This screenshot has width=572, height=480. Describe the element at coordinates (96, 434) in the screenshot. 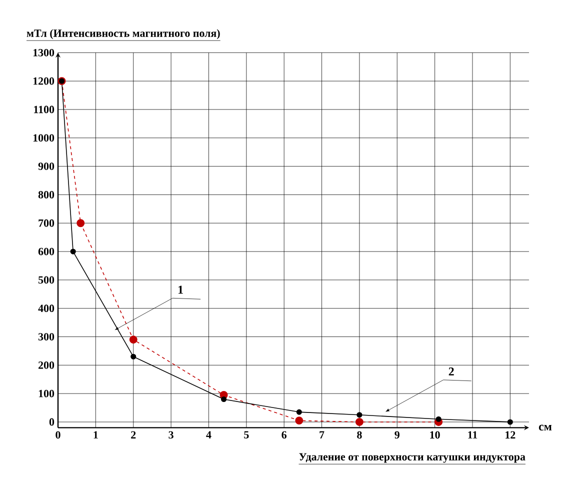

I see `x-tick-label: 1` at that location.